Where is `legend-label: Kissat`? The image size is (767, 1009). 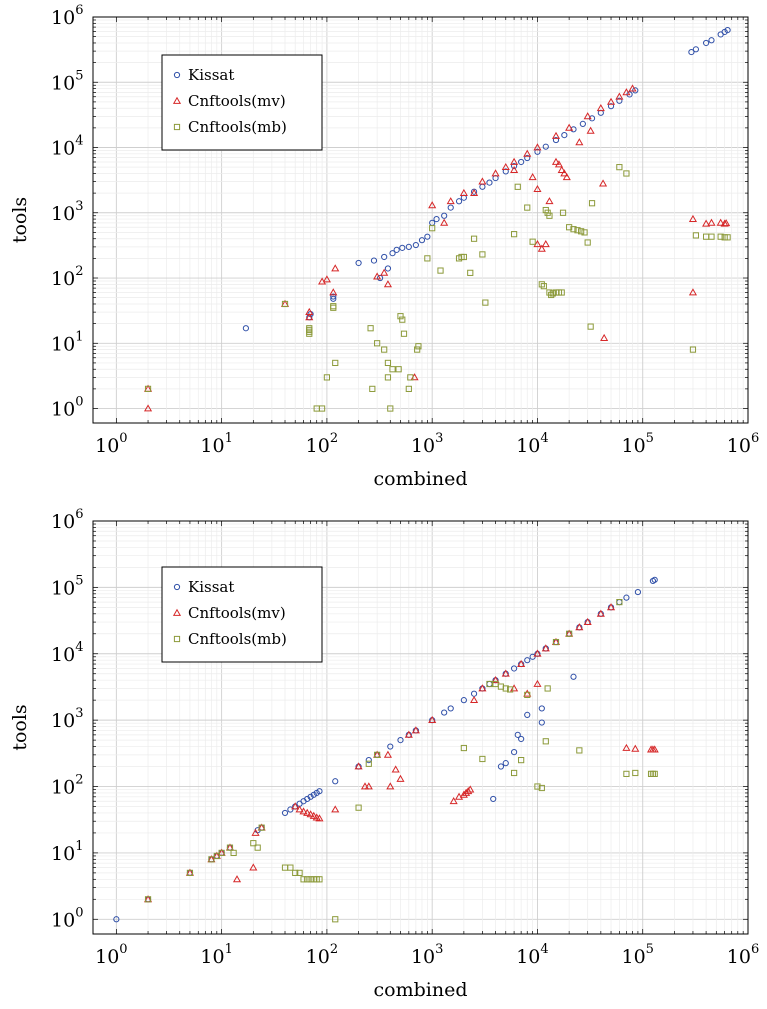
legend-label: Kissat is located at coordinates (211, 587).